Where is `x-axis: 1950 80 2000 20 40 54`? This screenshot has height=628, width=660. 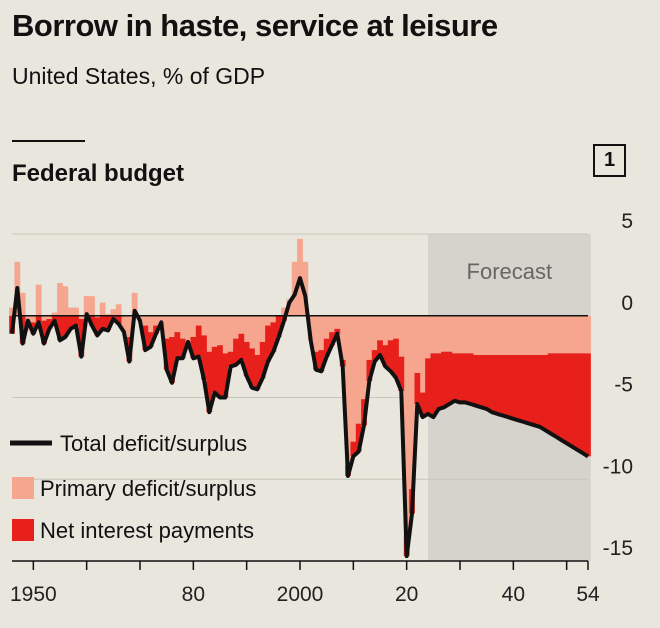
x-axis: 1950 80 2000 20 40 54 is located at coordinates (305, 583).